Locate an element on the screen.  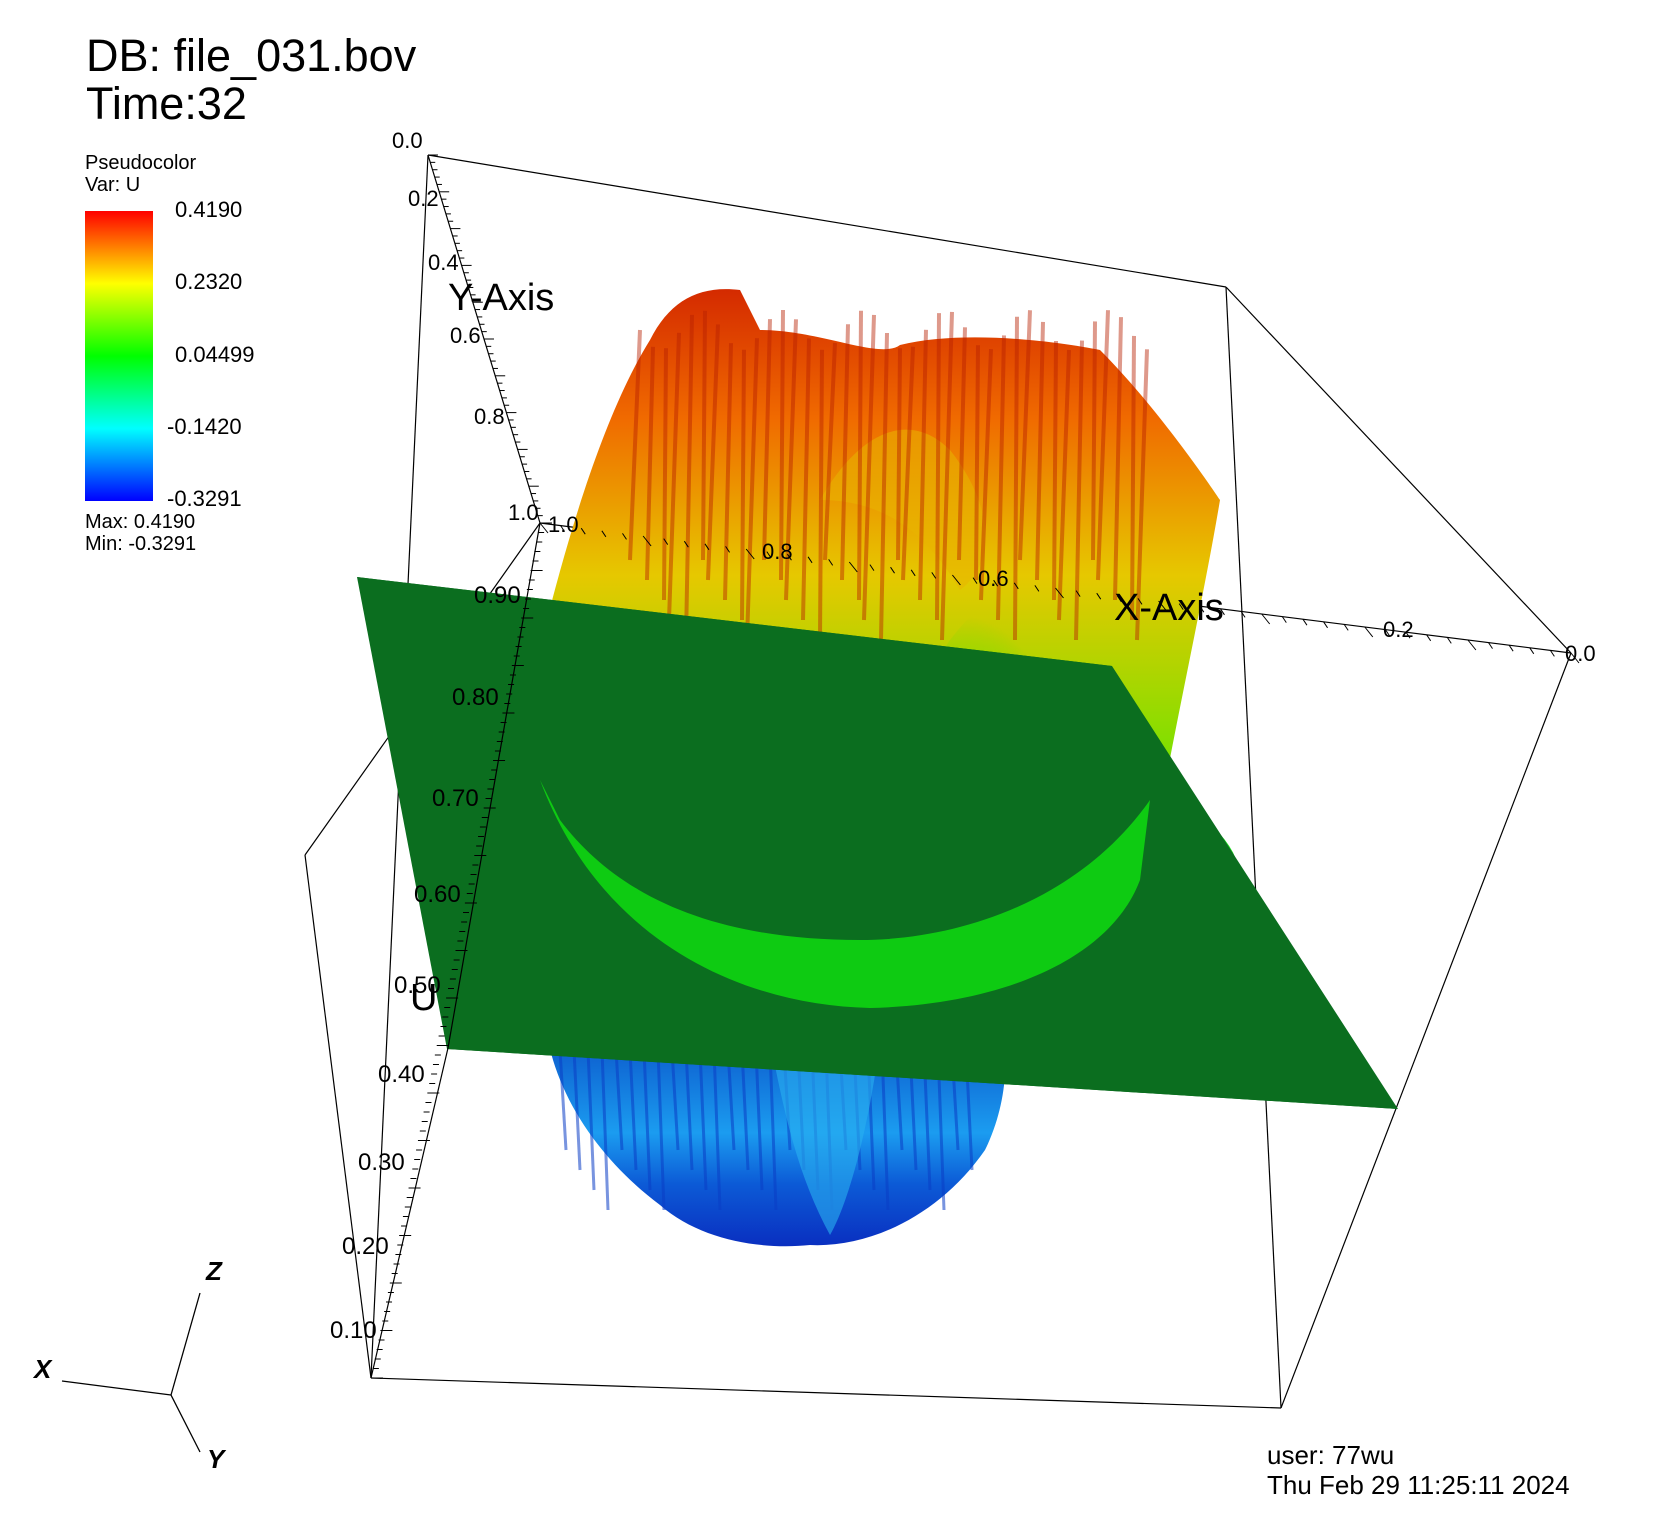
x-axis-tick-label: 0.0 is located at coordinates (1580, 653).